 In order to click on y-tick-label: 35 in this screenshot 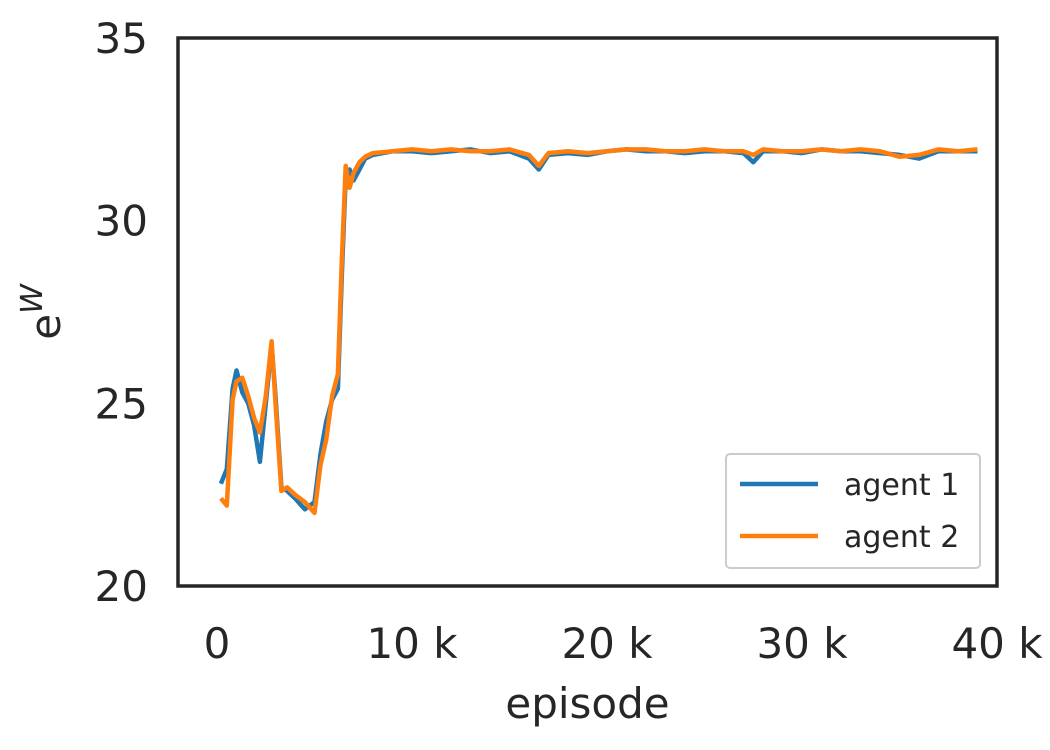, I will do `click(121, 38)`.